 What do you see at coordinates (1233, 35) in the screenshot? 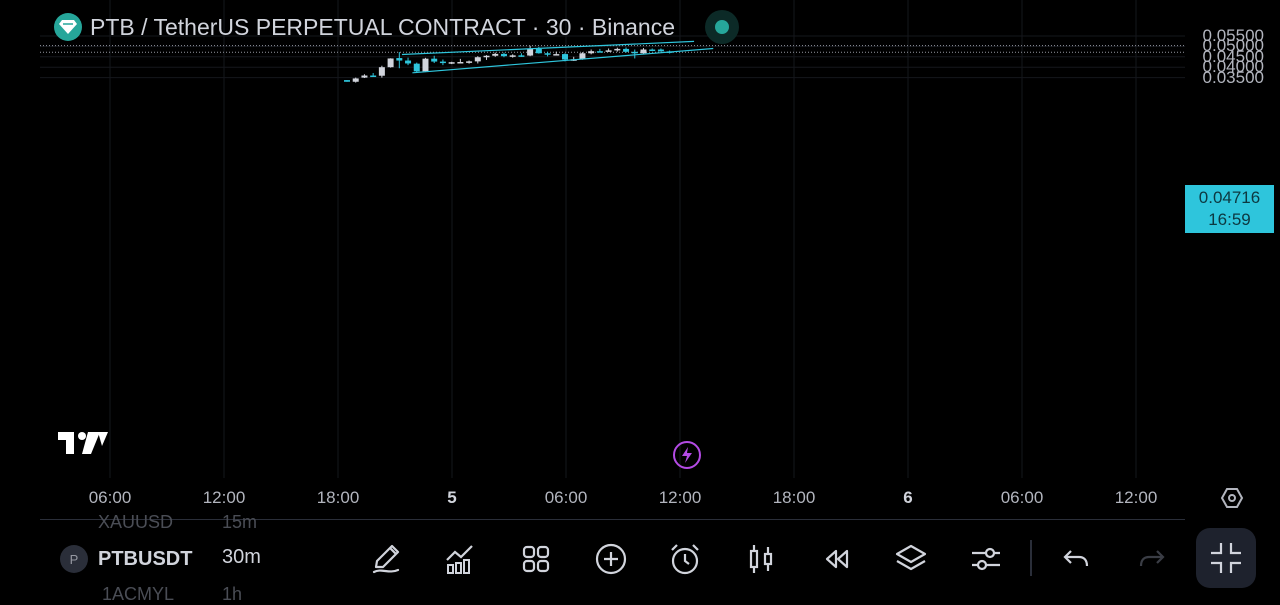
I see `price-tick-label: 0.05500` at bounding box center [1233, 35].